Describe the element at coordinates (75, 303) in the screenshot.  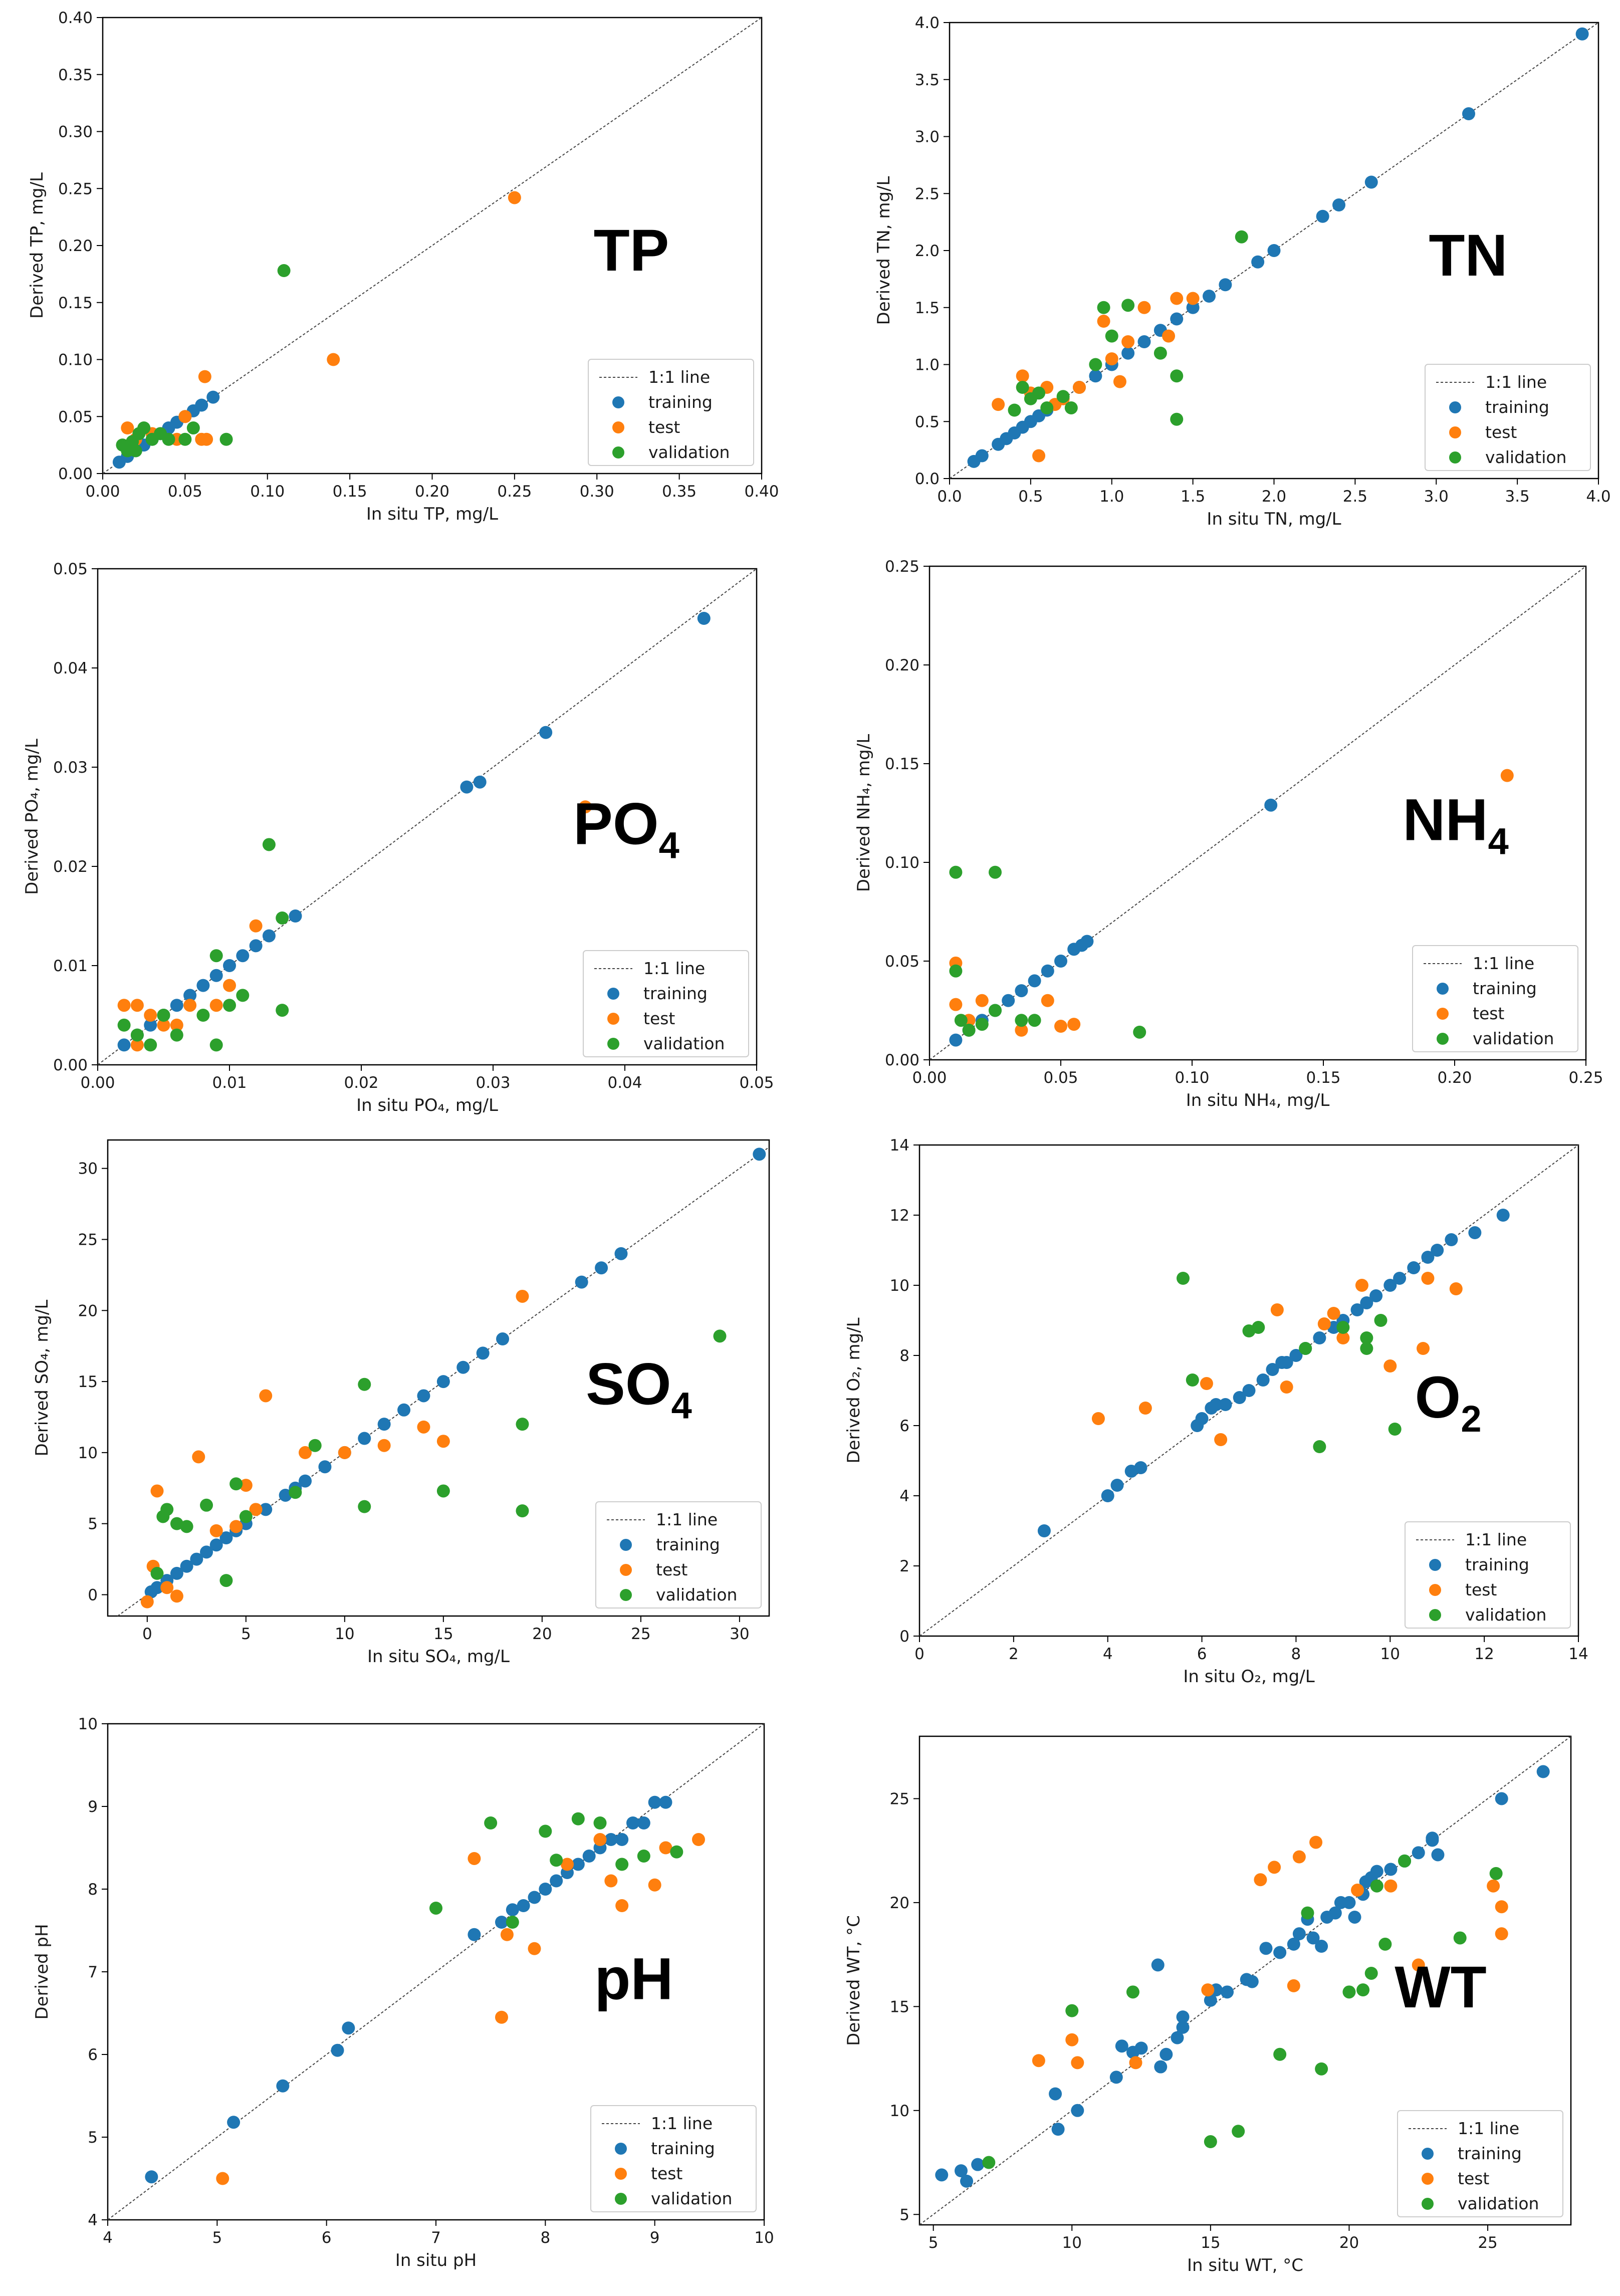
I see `y-tick-label: 0.15` at that location.